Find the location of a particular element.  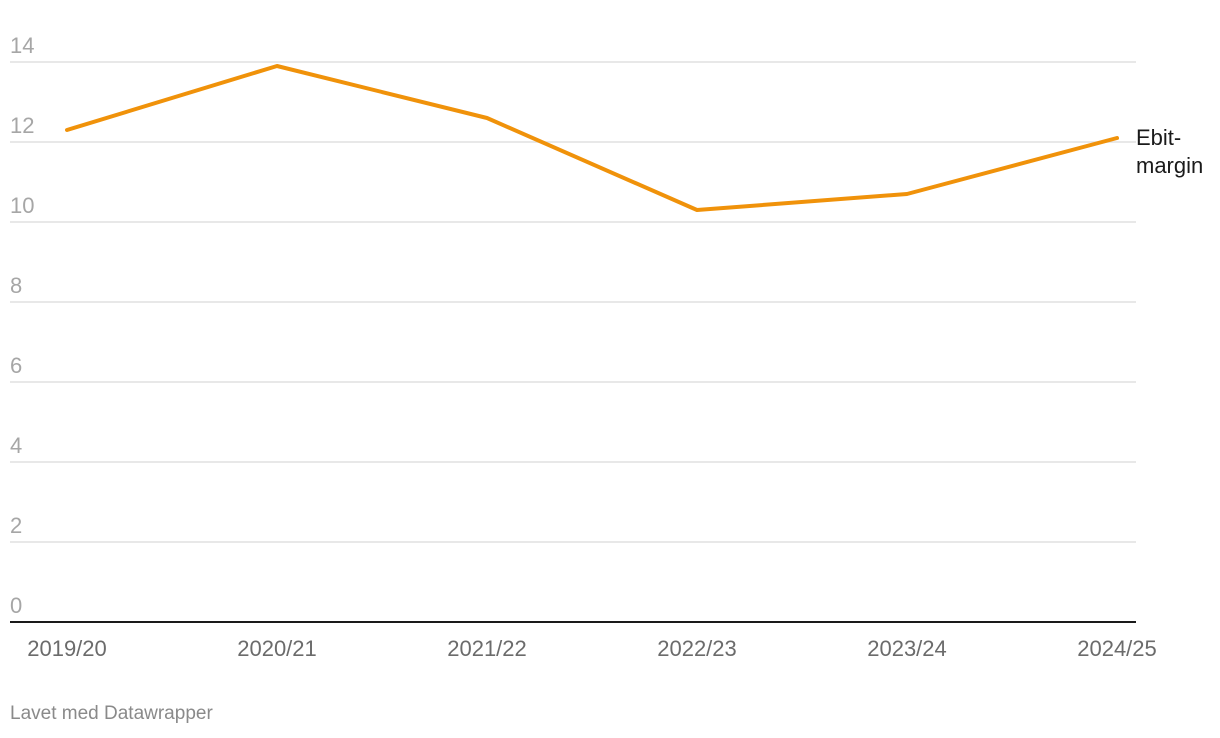

y-tick-label: 12 is located at coordinates (22, 125).